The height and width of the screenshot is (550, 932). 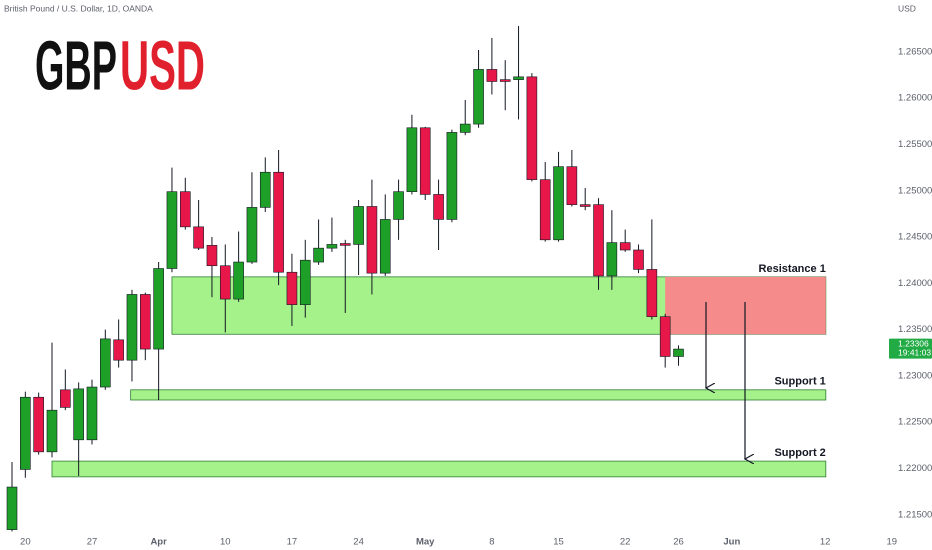 I want to click on title: USD, so click(x=162, y=65).